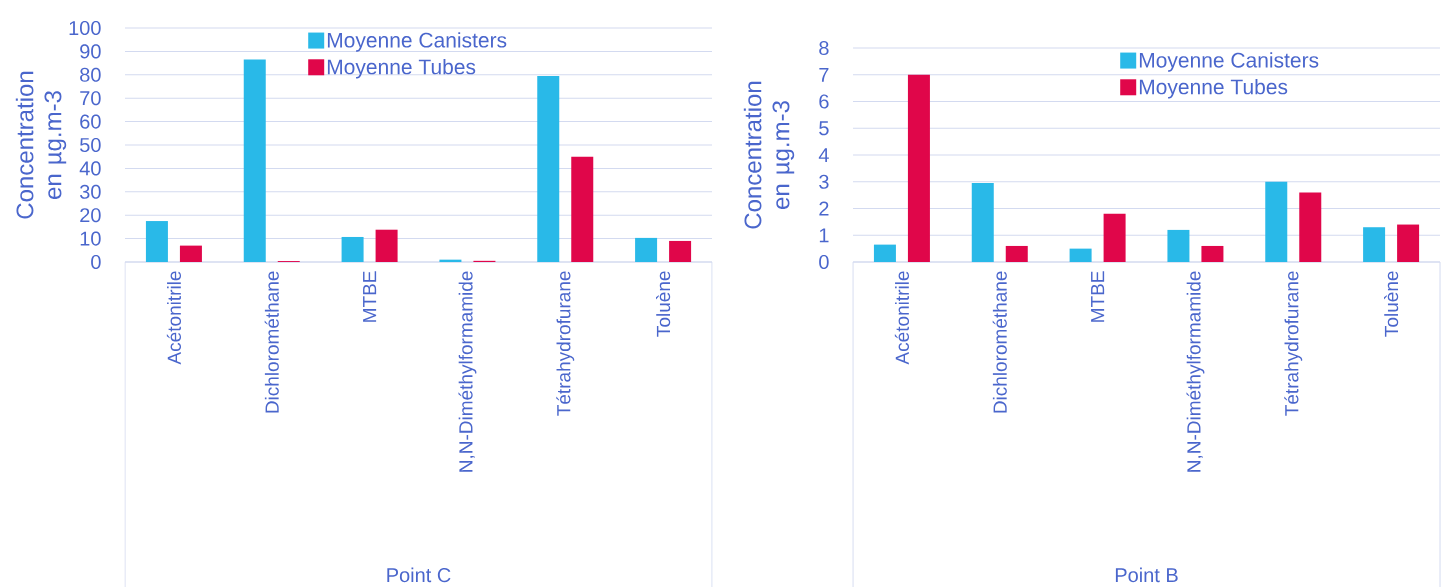 Image resolution: width=1445 pixels, height=587 pixels. I want to click on y-tick-label: 30, so click(90, 191).